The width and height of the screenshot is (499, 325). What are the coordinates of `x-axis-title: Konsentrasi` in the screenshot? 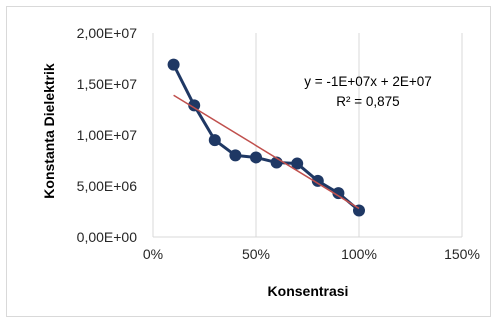 It's located at (308, 291).